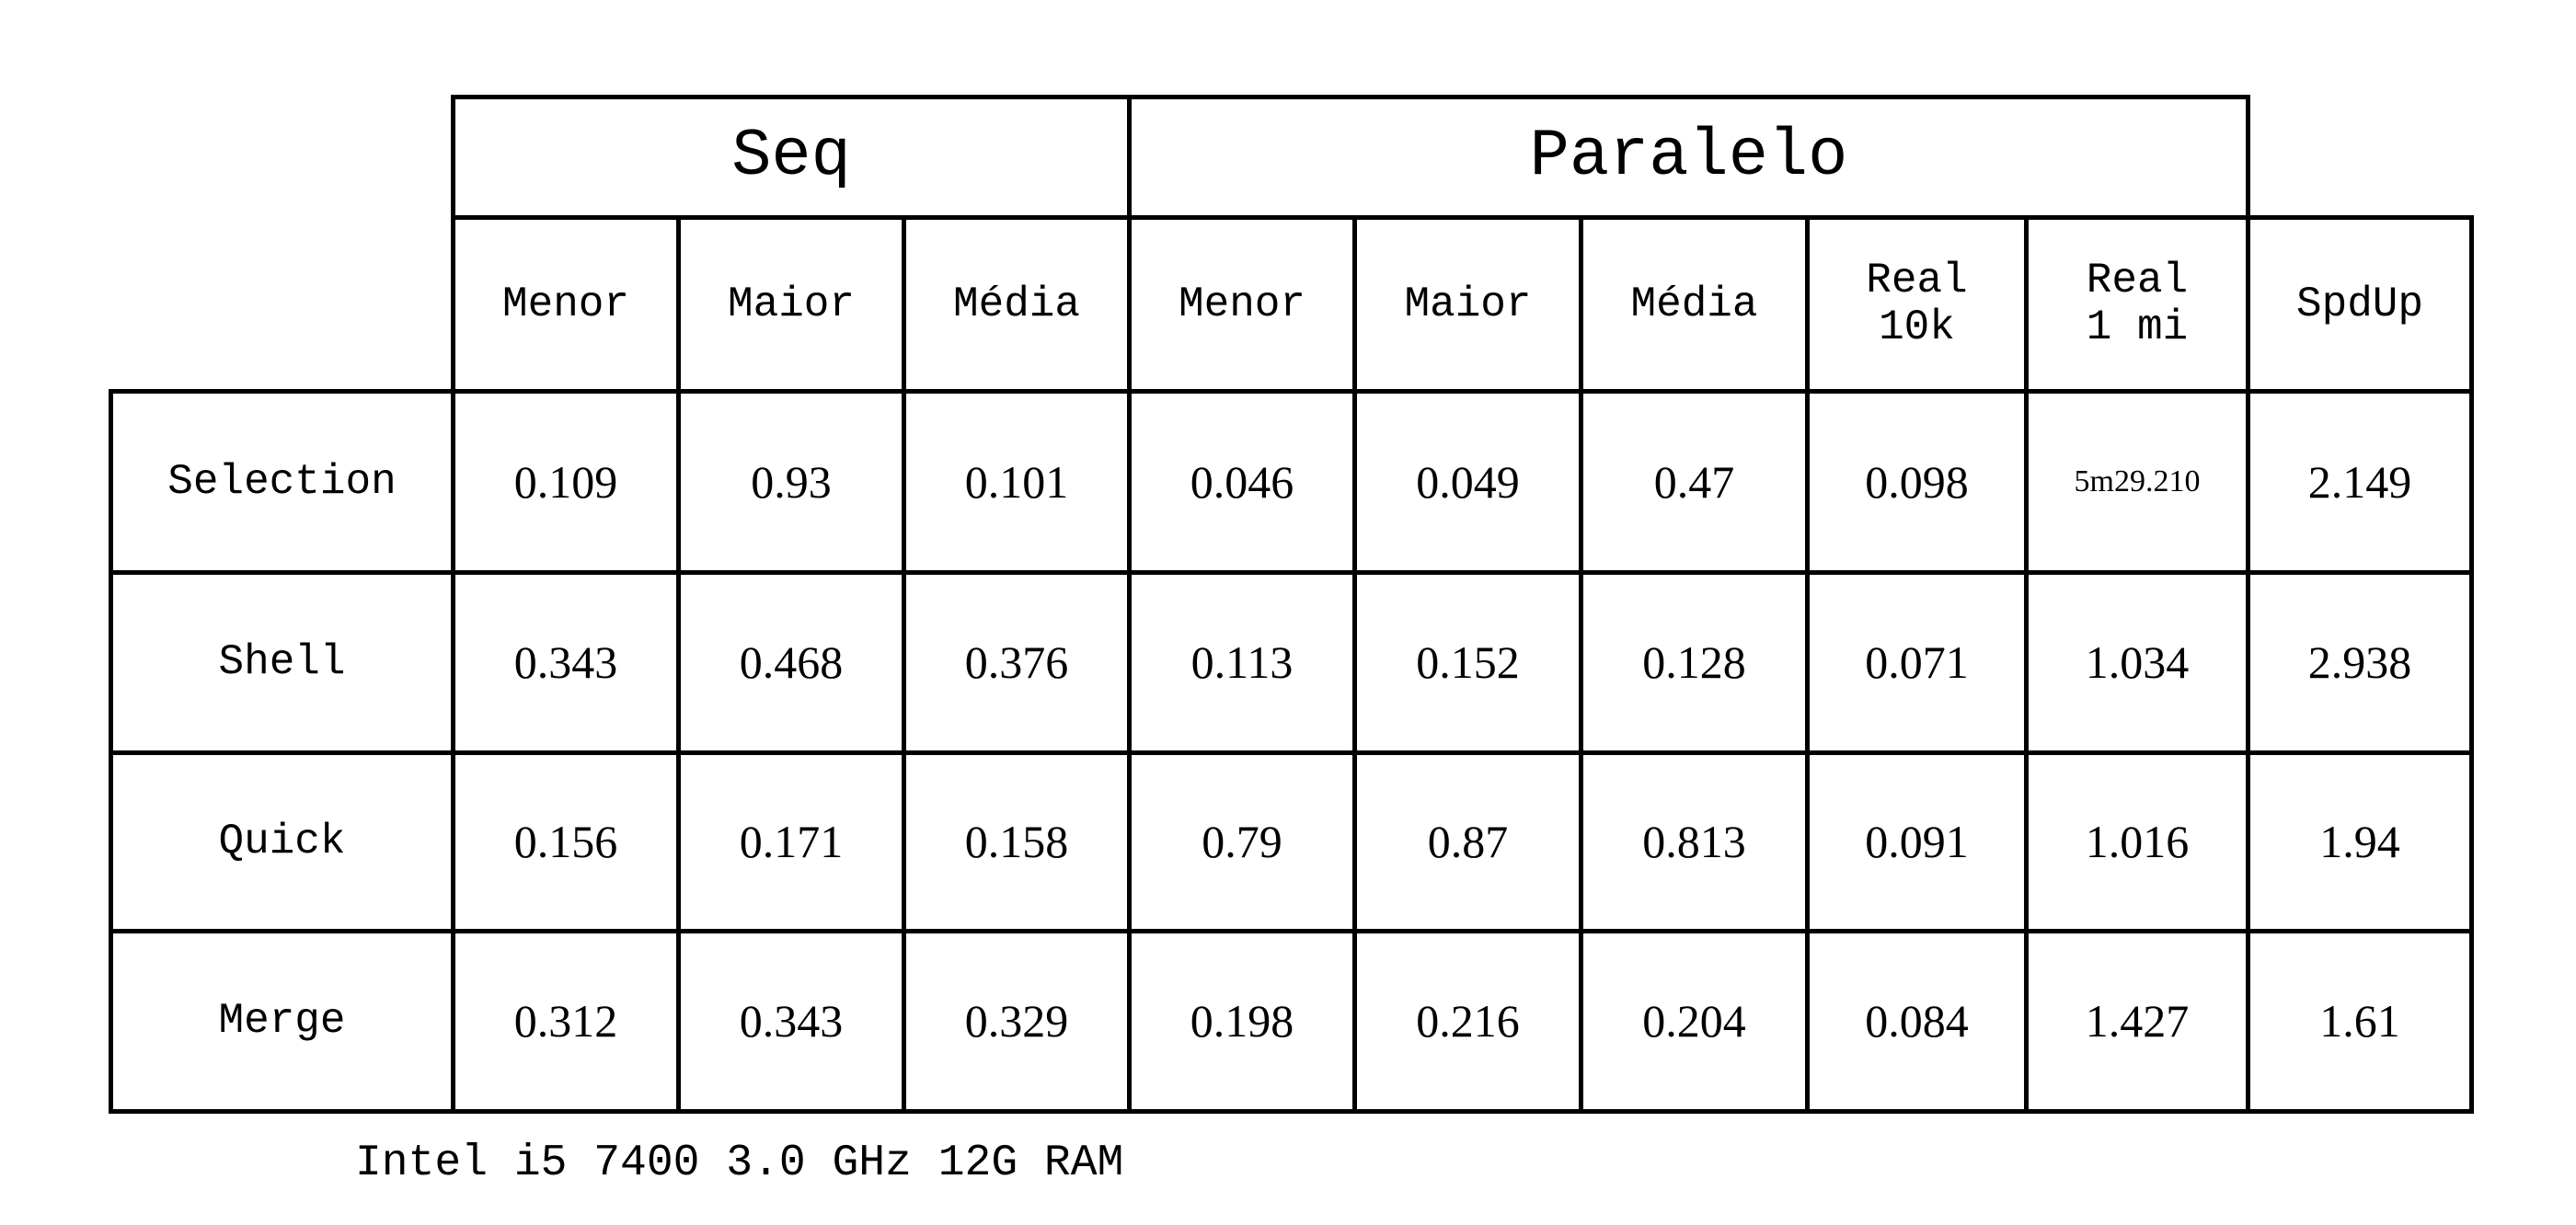 The image size is (2576, 1225). I want to click on table-cell: 0.376, so click(1016, 662).